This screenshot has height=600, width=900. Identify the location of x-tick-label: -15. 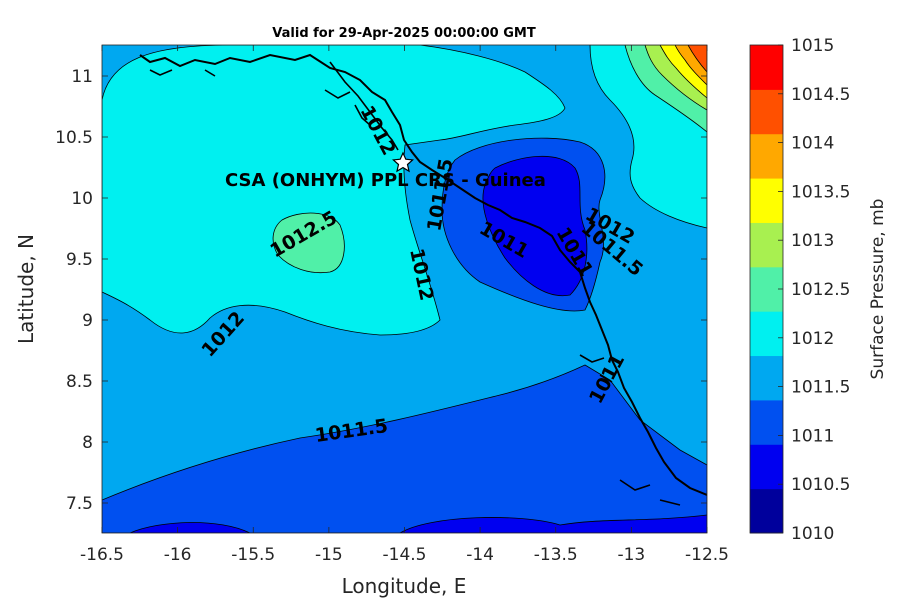
(329, 555).